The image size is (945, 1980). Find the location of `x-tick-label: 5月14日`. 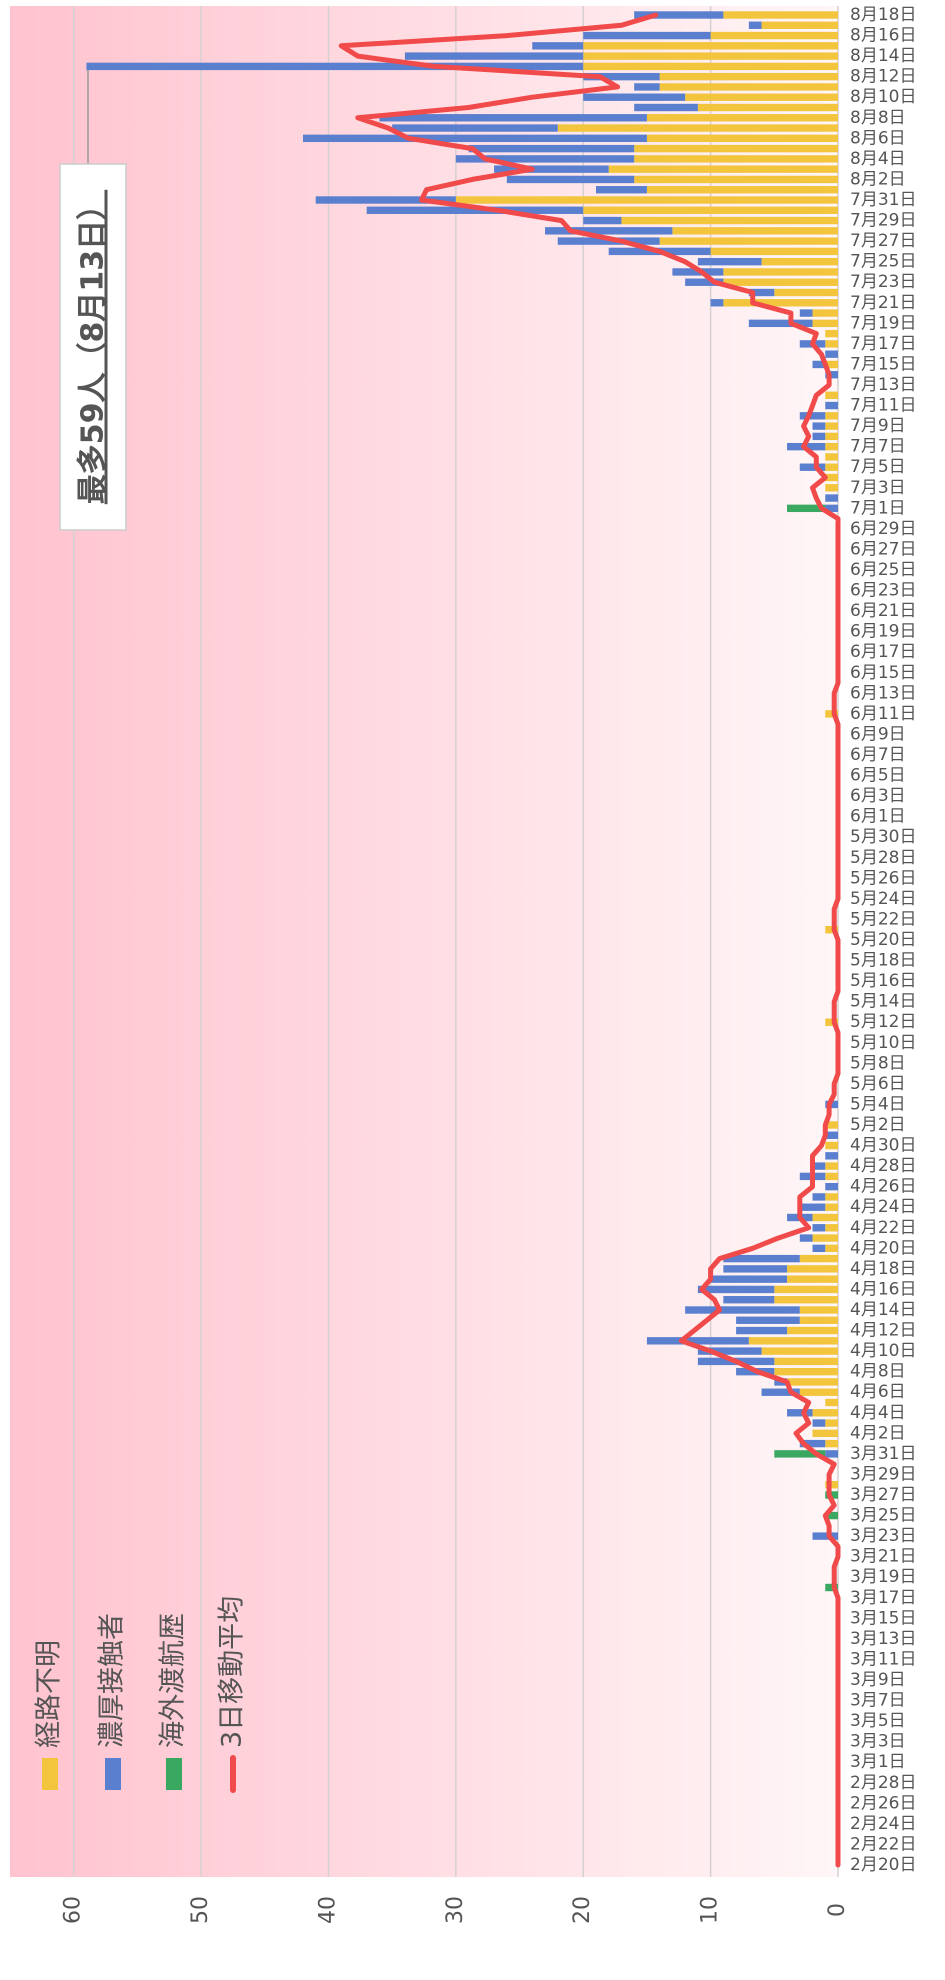

x-tick-label: 5月14日 is located at coordinates (883, 1002).